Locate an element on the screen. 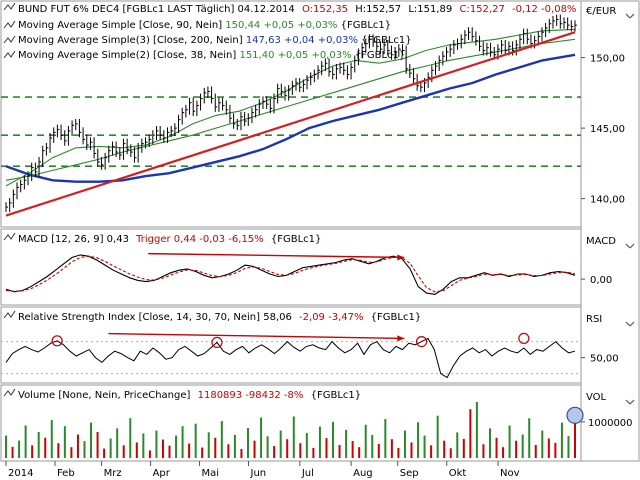 This screenshot has height=480, width=640. rsi-change-text: -2,09 -3,47% is located at coordinates (331, 317).